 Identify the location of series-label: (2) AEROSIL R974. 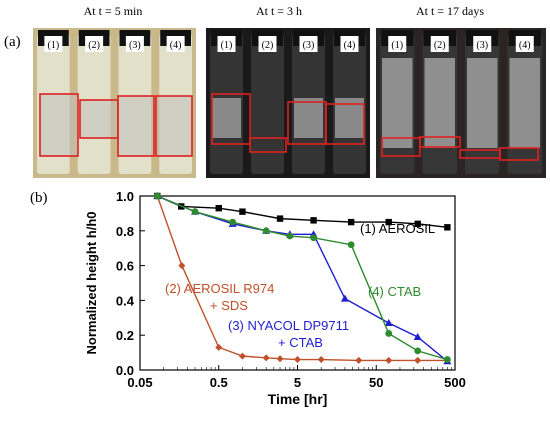
(219, 288).